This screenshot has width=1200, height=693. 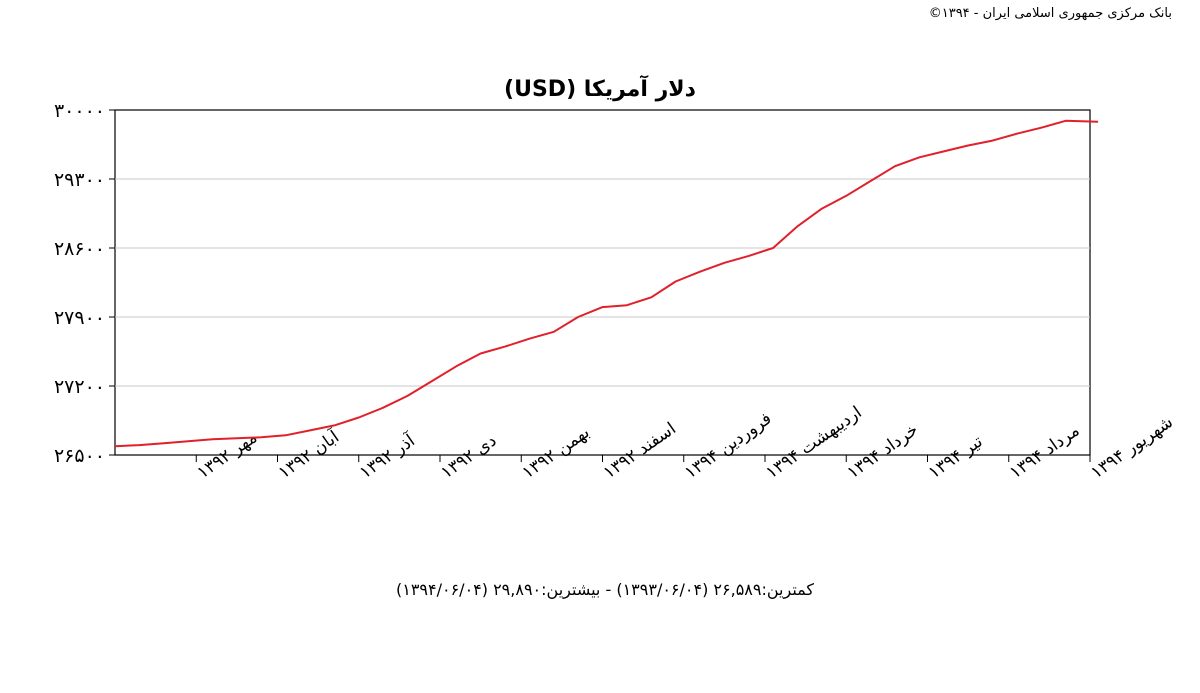 I want to click on y-tick-label: ۲۷۹۰۰, so click(x=79, y=318).